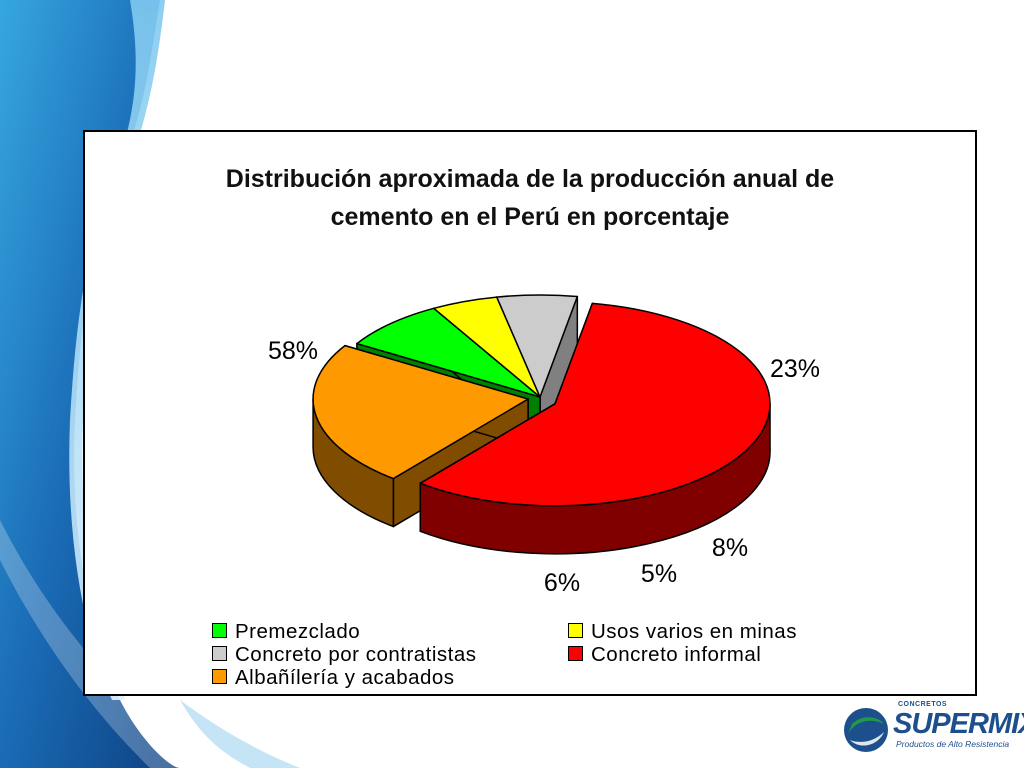 The width and height of the screenshot is (1024, 768). What do you see at coordinates (356, 654) in the screenshot?
I see `legend-label: Concreto por contratistas` at bounding box center [356, 654].